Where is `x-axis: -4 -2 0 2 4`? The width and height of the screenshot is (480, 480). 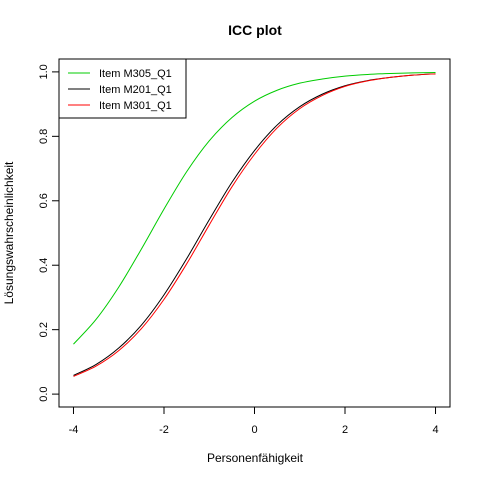 x-axis: -4 -2 0 2 4 is located at coordinates (254, 421).